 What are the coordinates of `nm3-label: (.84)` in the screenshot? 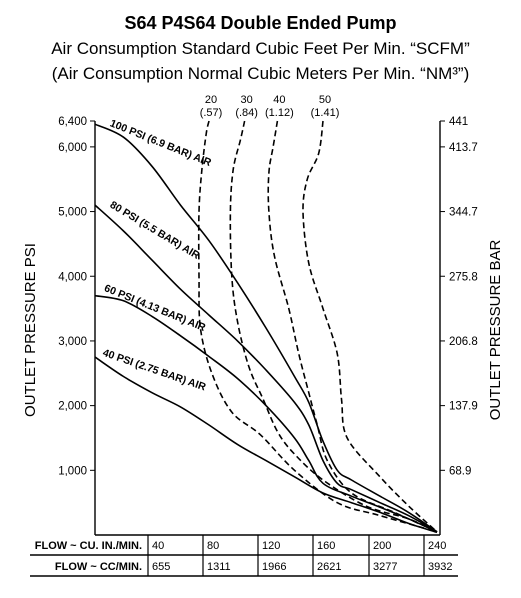 It's located at (246, 113).